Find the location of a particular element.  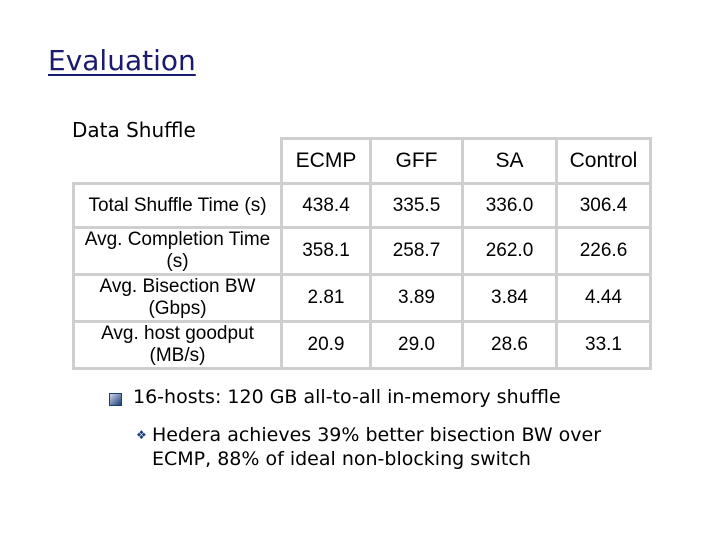

table-row: Avg. host goodput (MB/s) 20.9 29.0 28.6 33.1 is located at coordinates (362, 345).